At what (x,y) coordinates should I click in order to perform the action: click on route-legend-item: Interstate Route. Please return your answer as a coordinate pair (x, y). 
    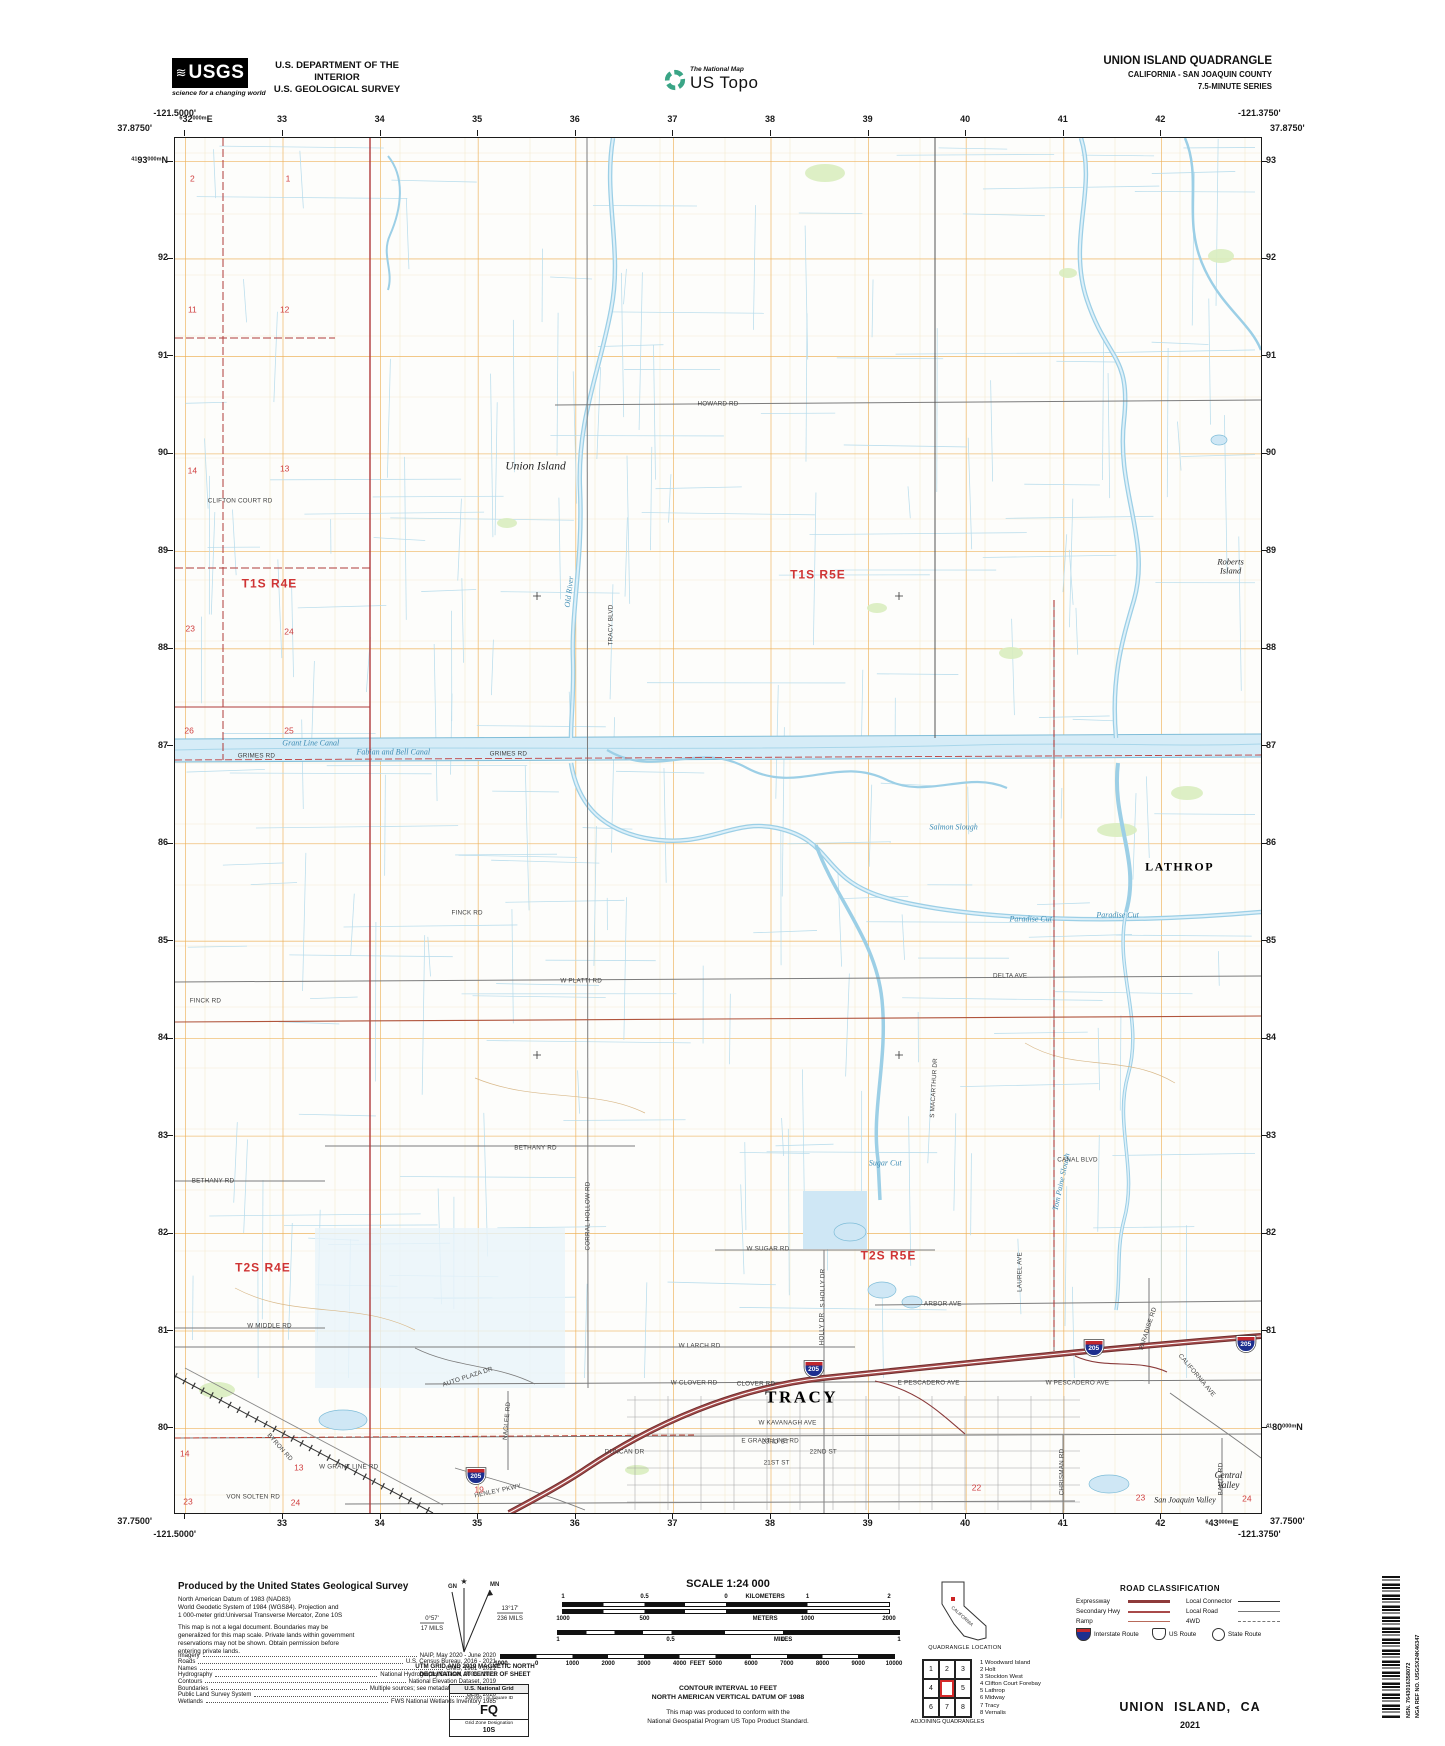
    Looking at the image, I should click on (1107, 1634).